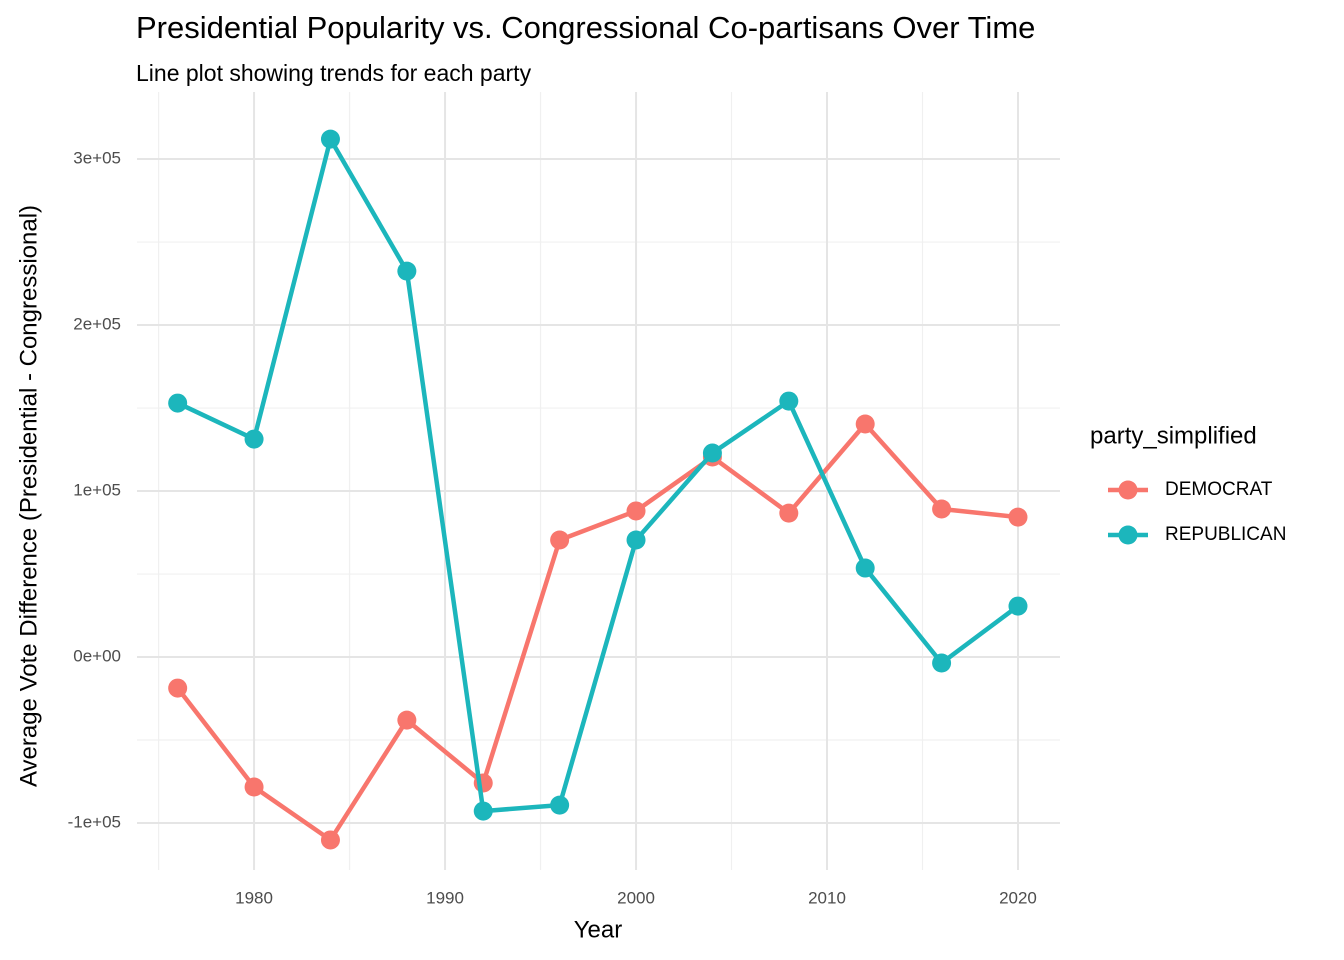 The width and height of the screenshot is (1344, 960). I want to click on x-tick-label: 2020, so click(1018, 897).